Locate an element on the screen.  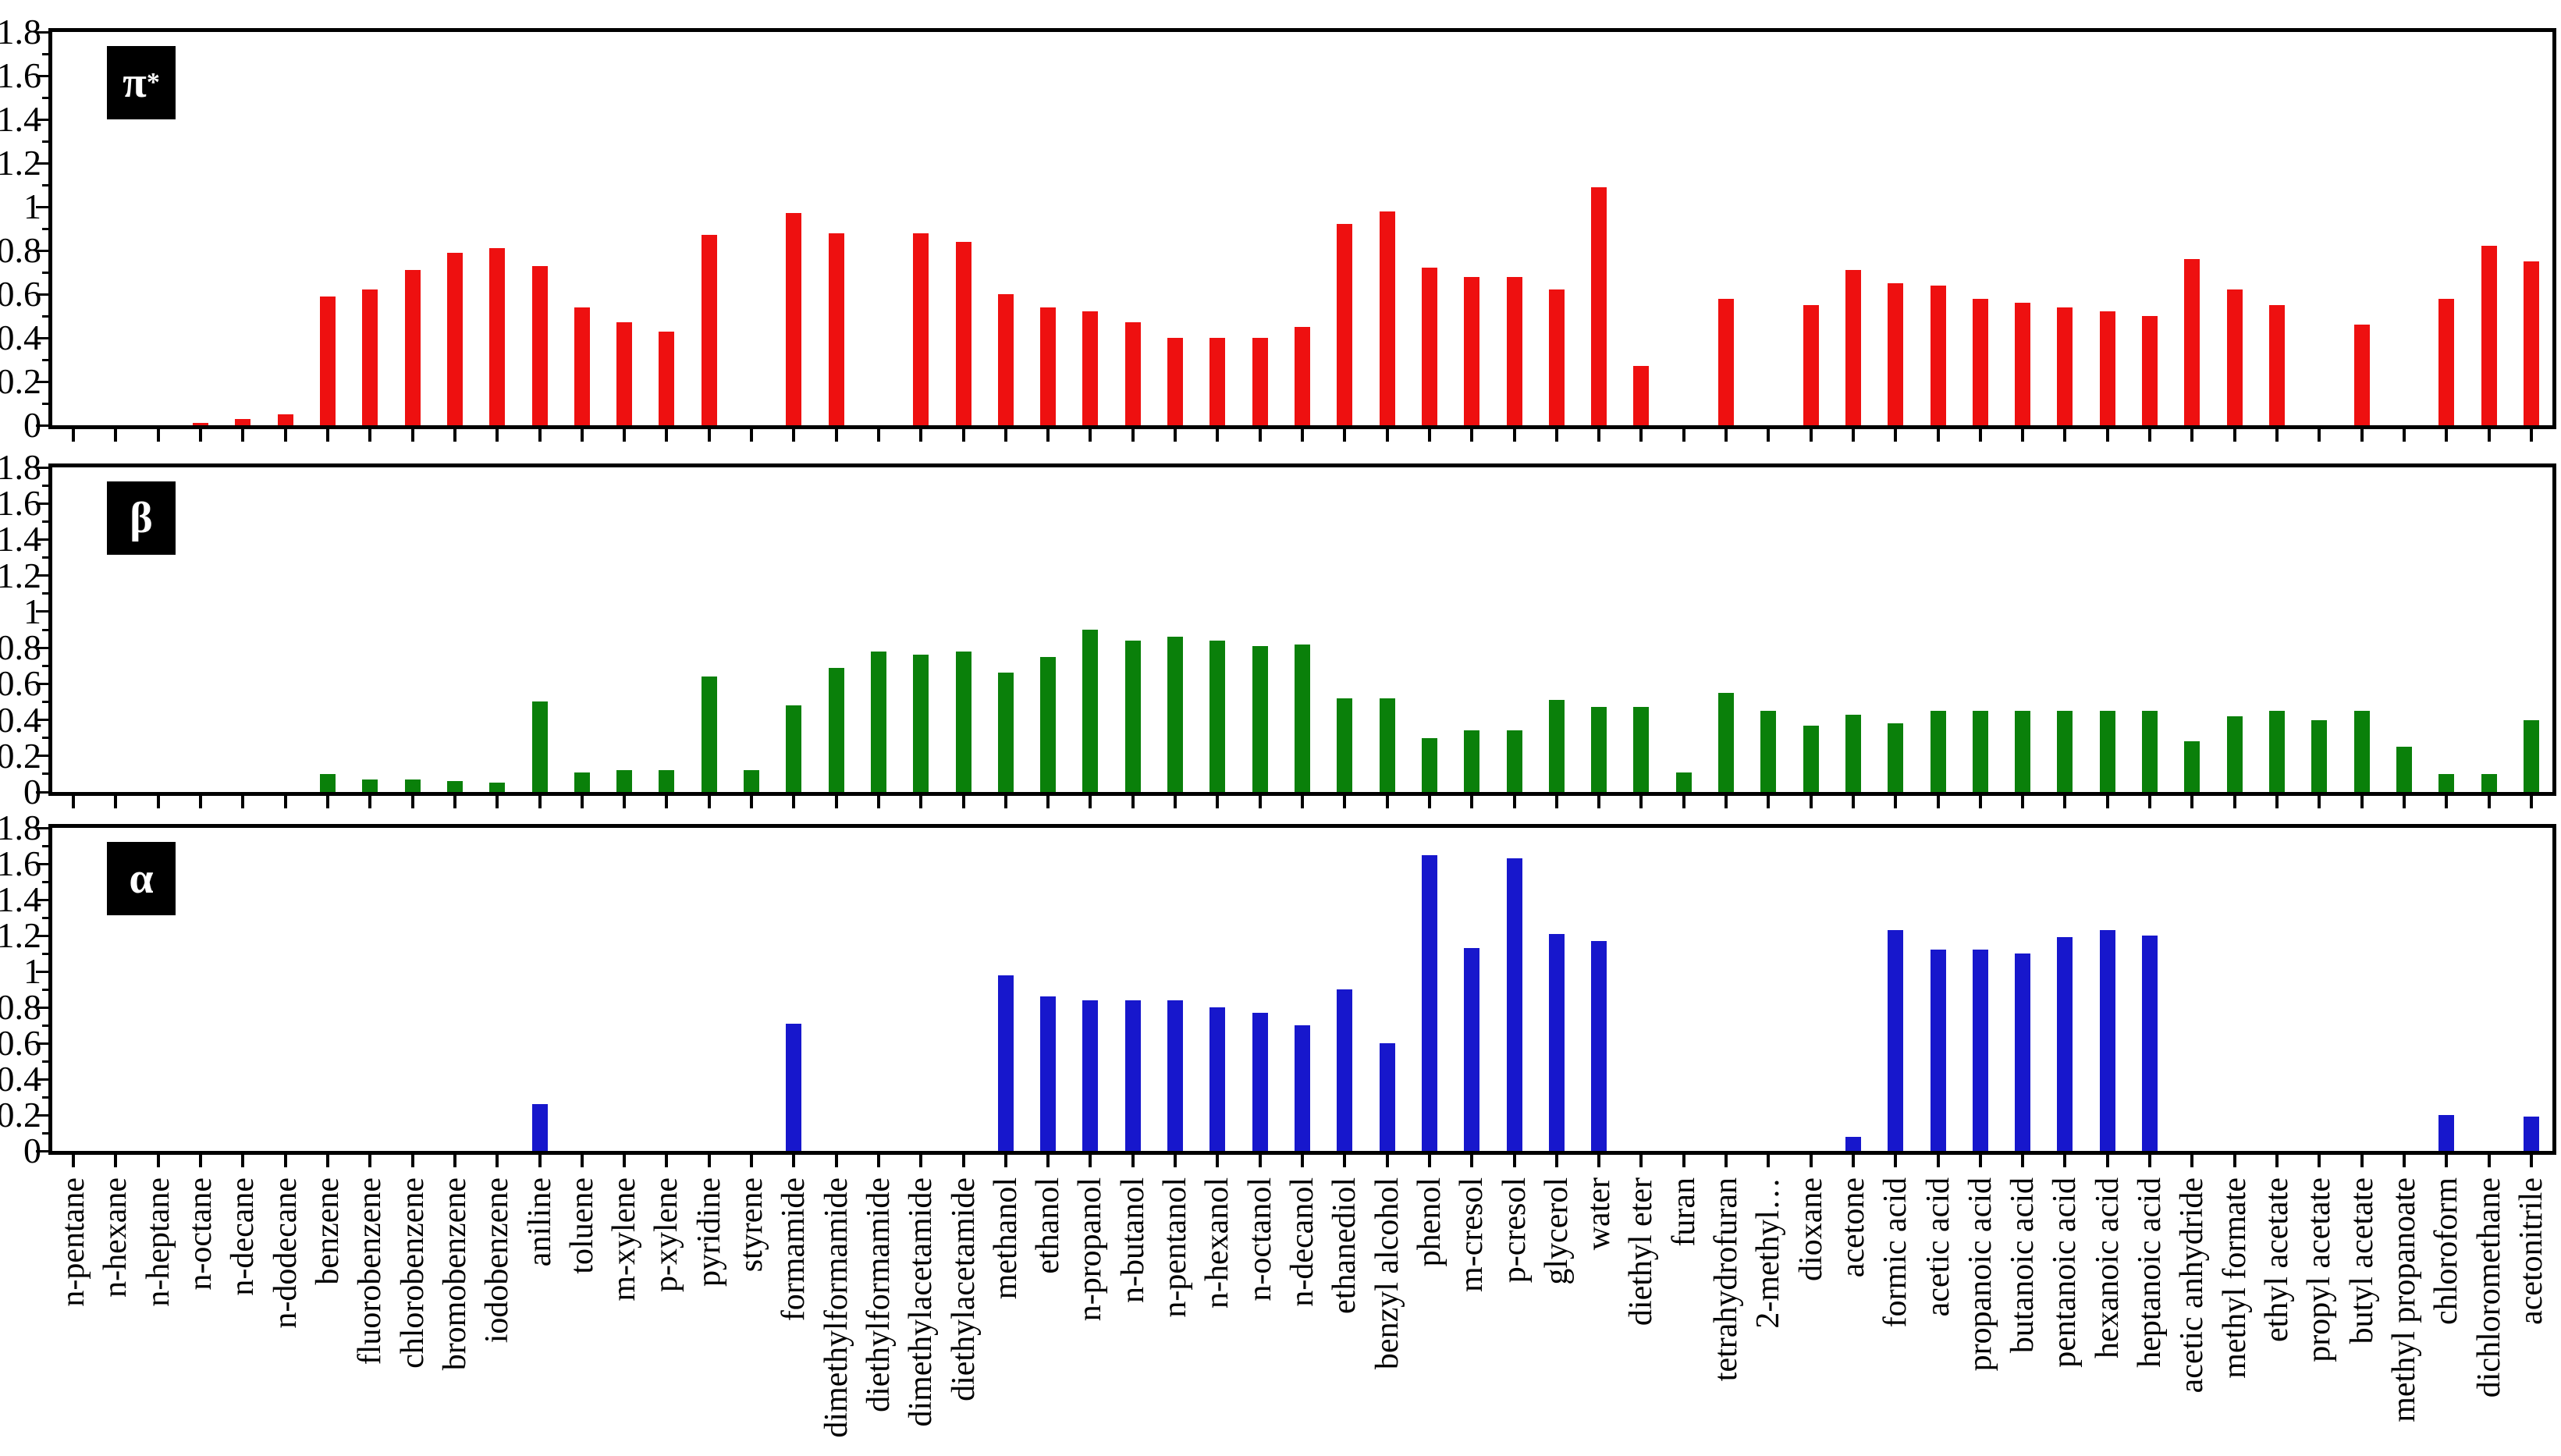
bar-β-water is located at coordinates (1599, 750).